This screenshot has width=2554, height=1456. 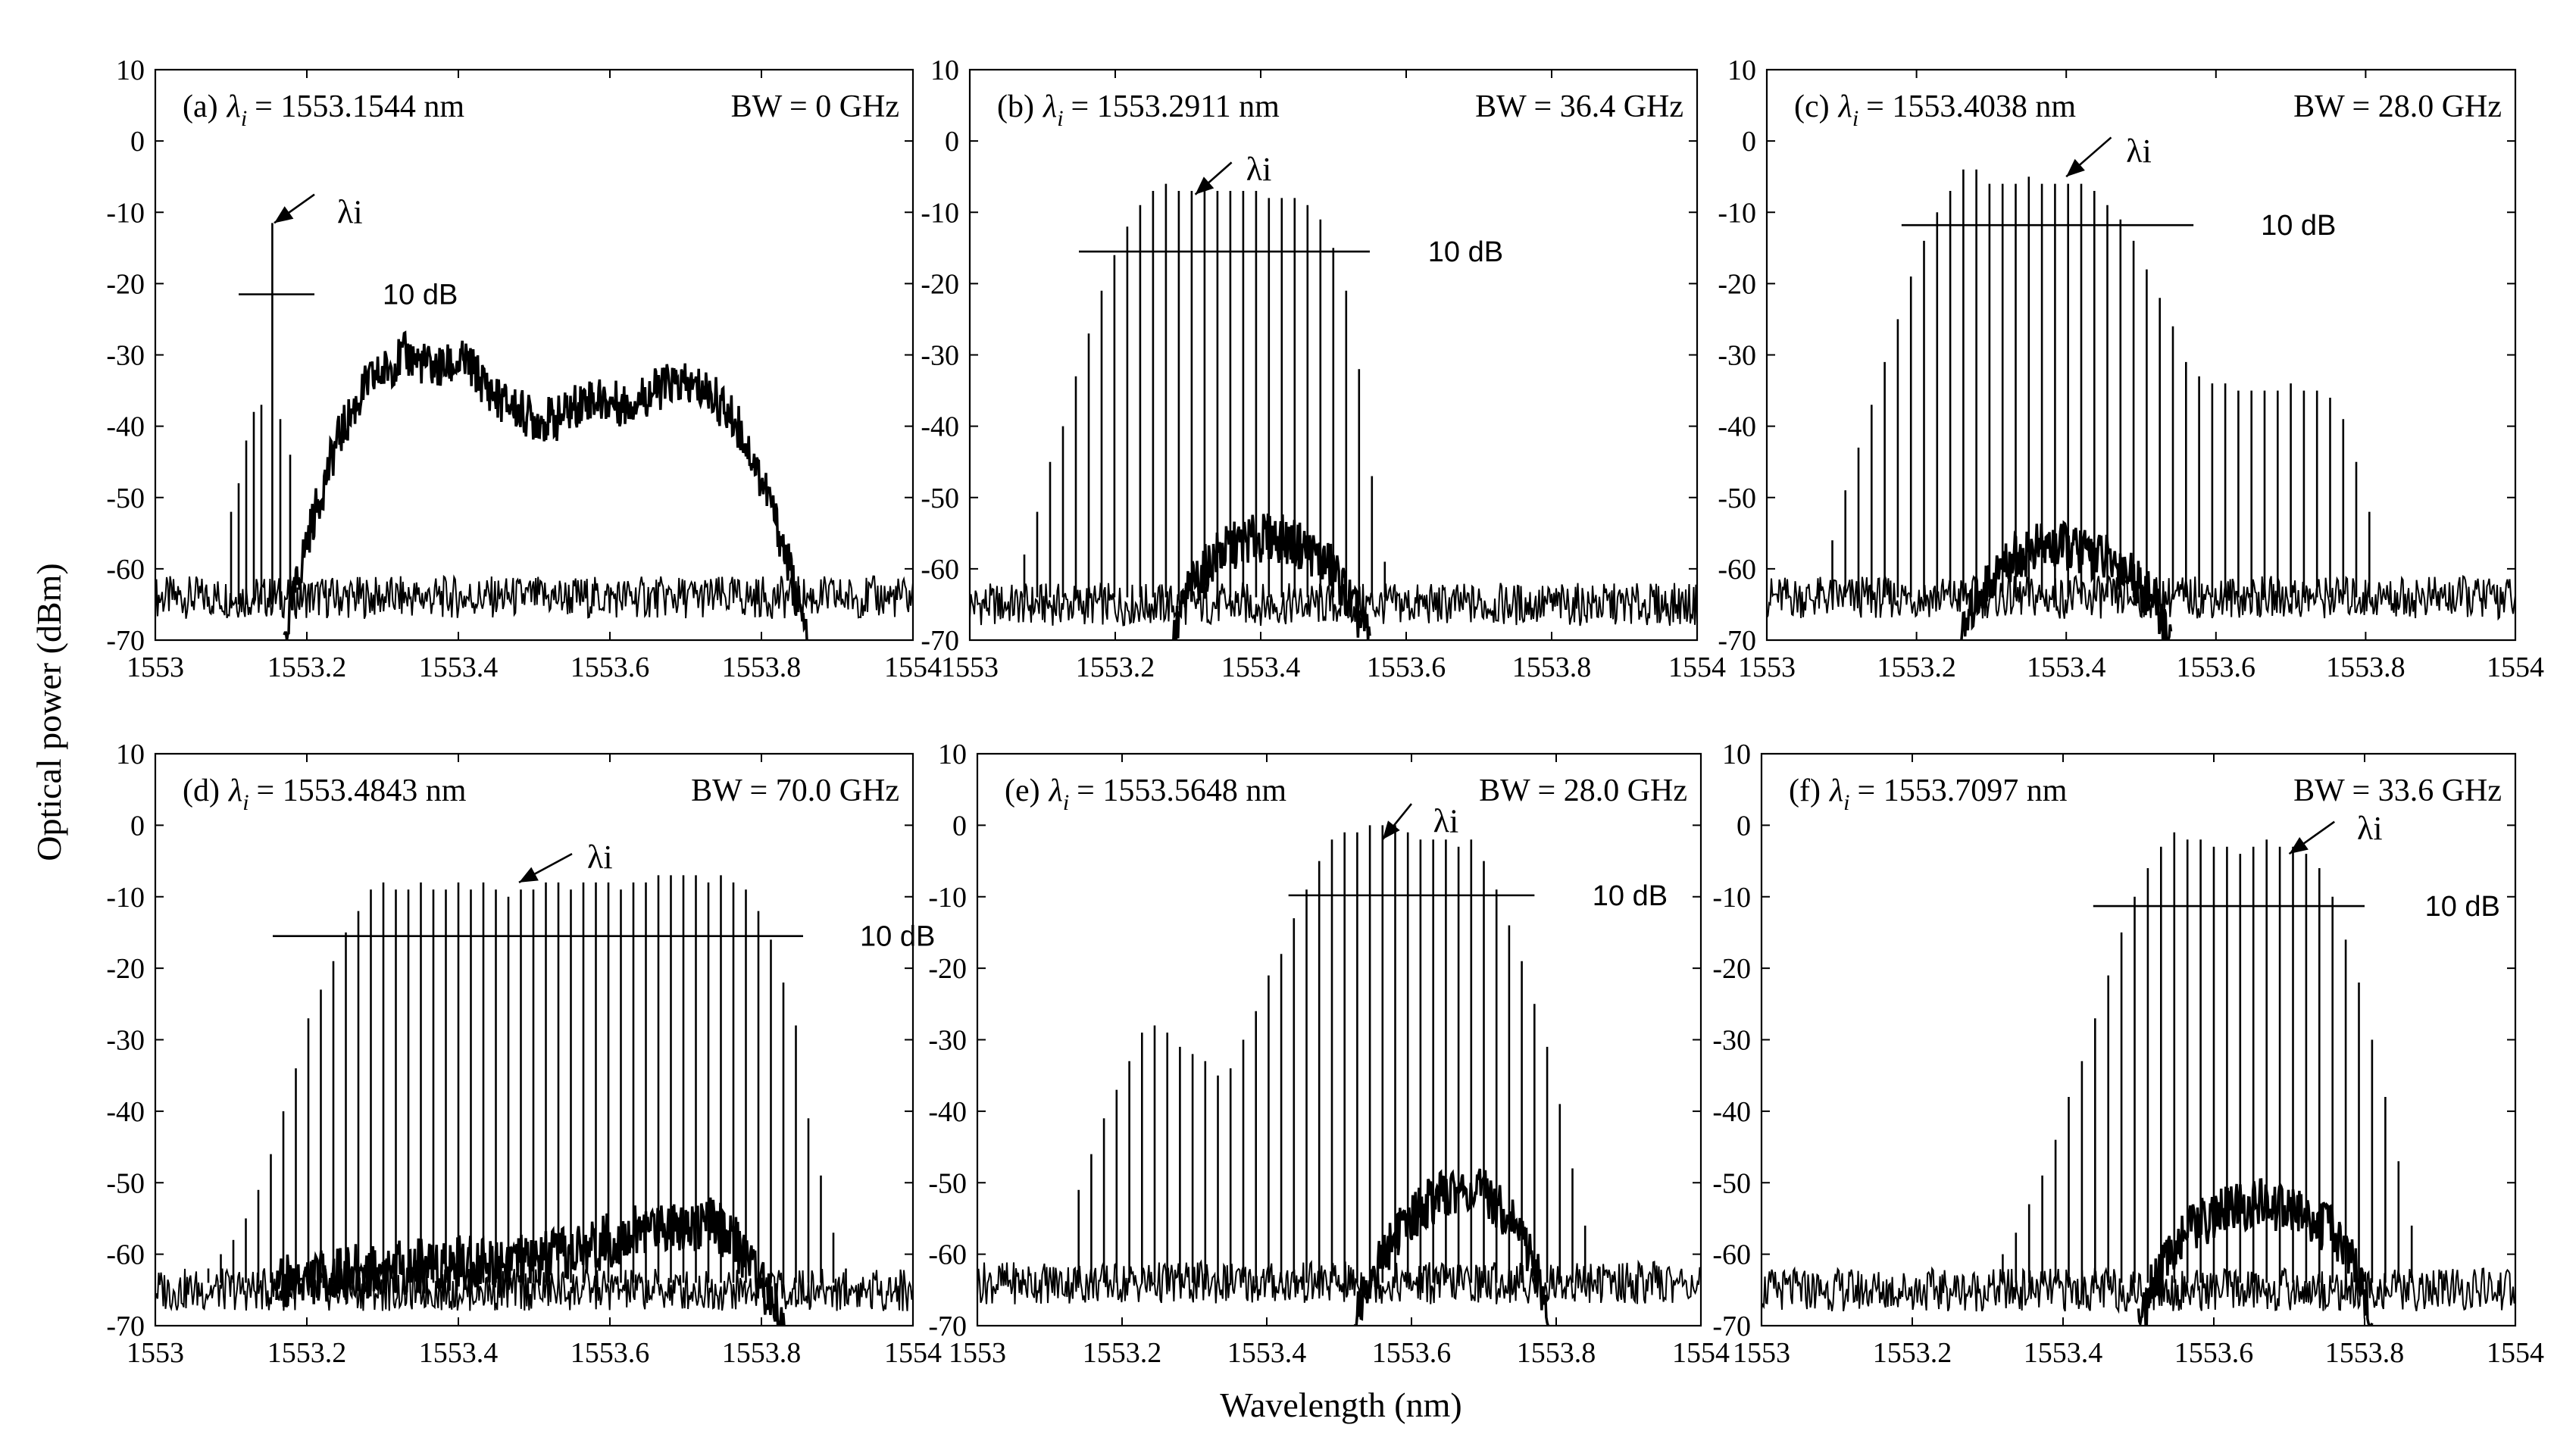 What do you see at coordinates (1182, 790) in the screenshot?
I see `lambda-value: = 1553.5648 nm` at bounding box center [1182, 790].